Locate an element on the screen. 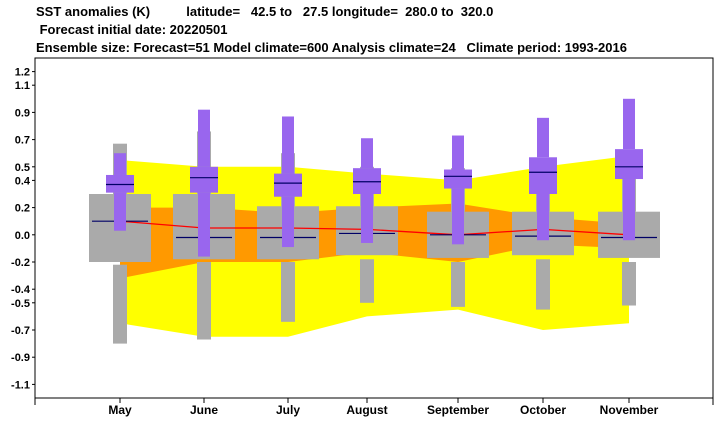  x-tick-label: October is located at coordinates (543, 410).